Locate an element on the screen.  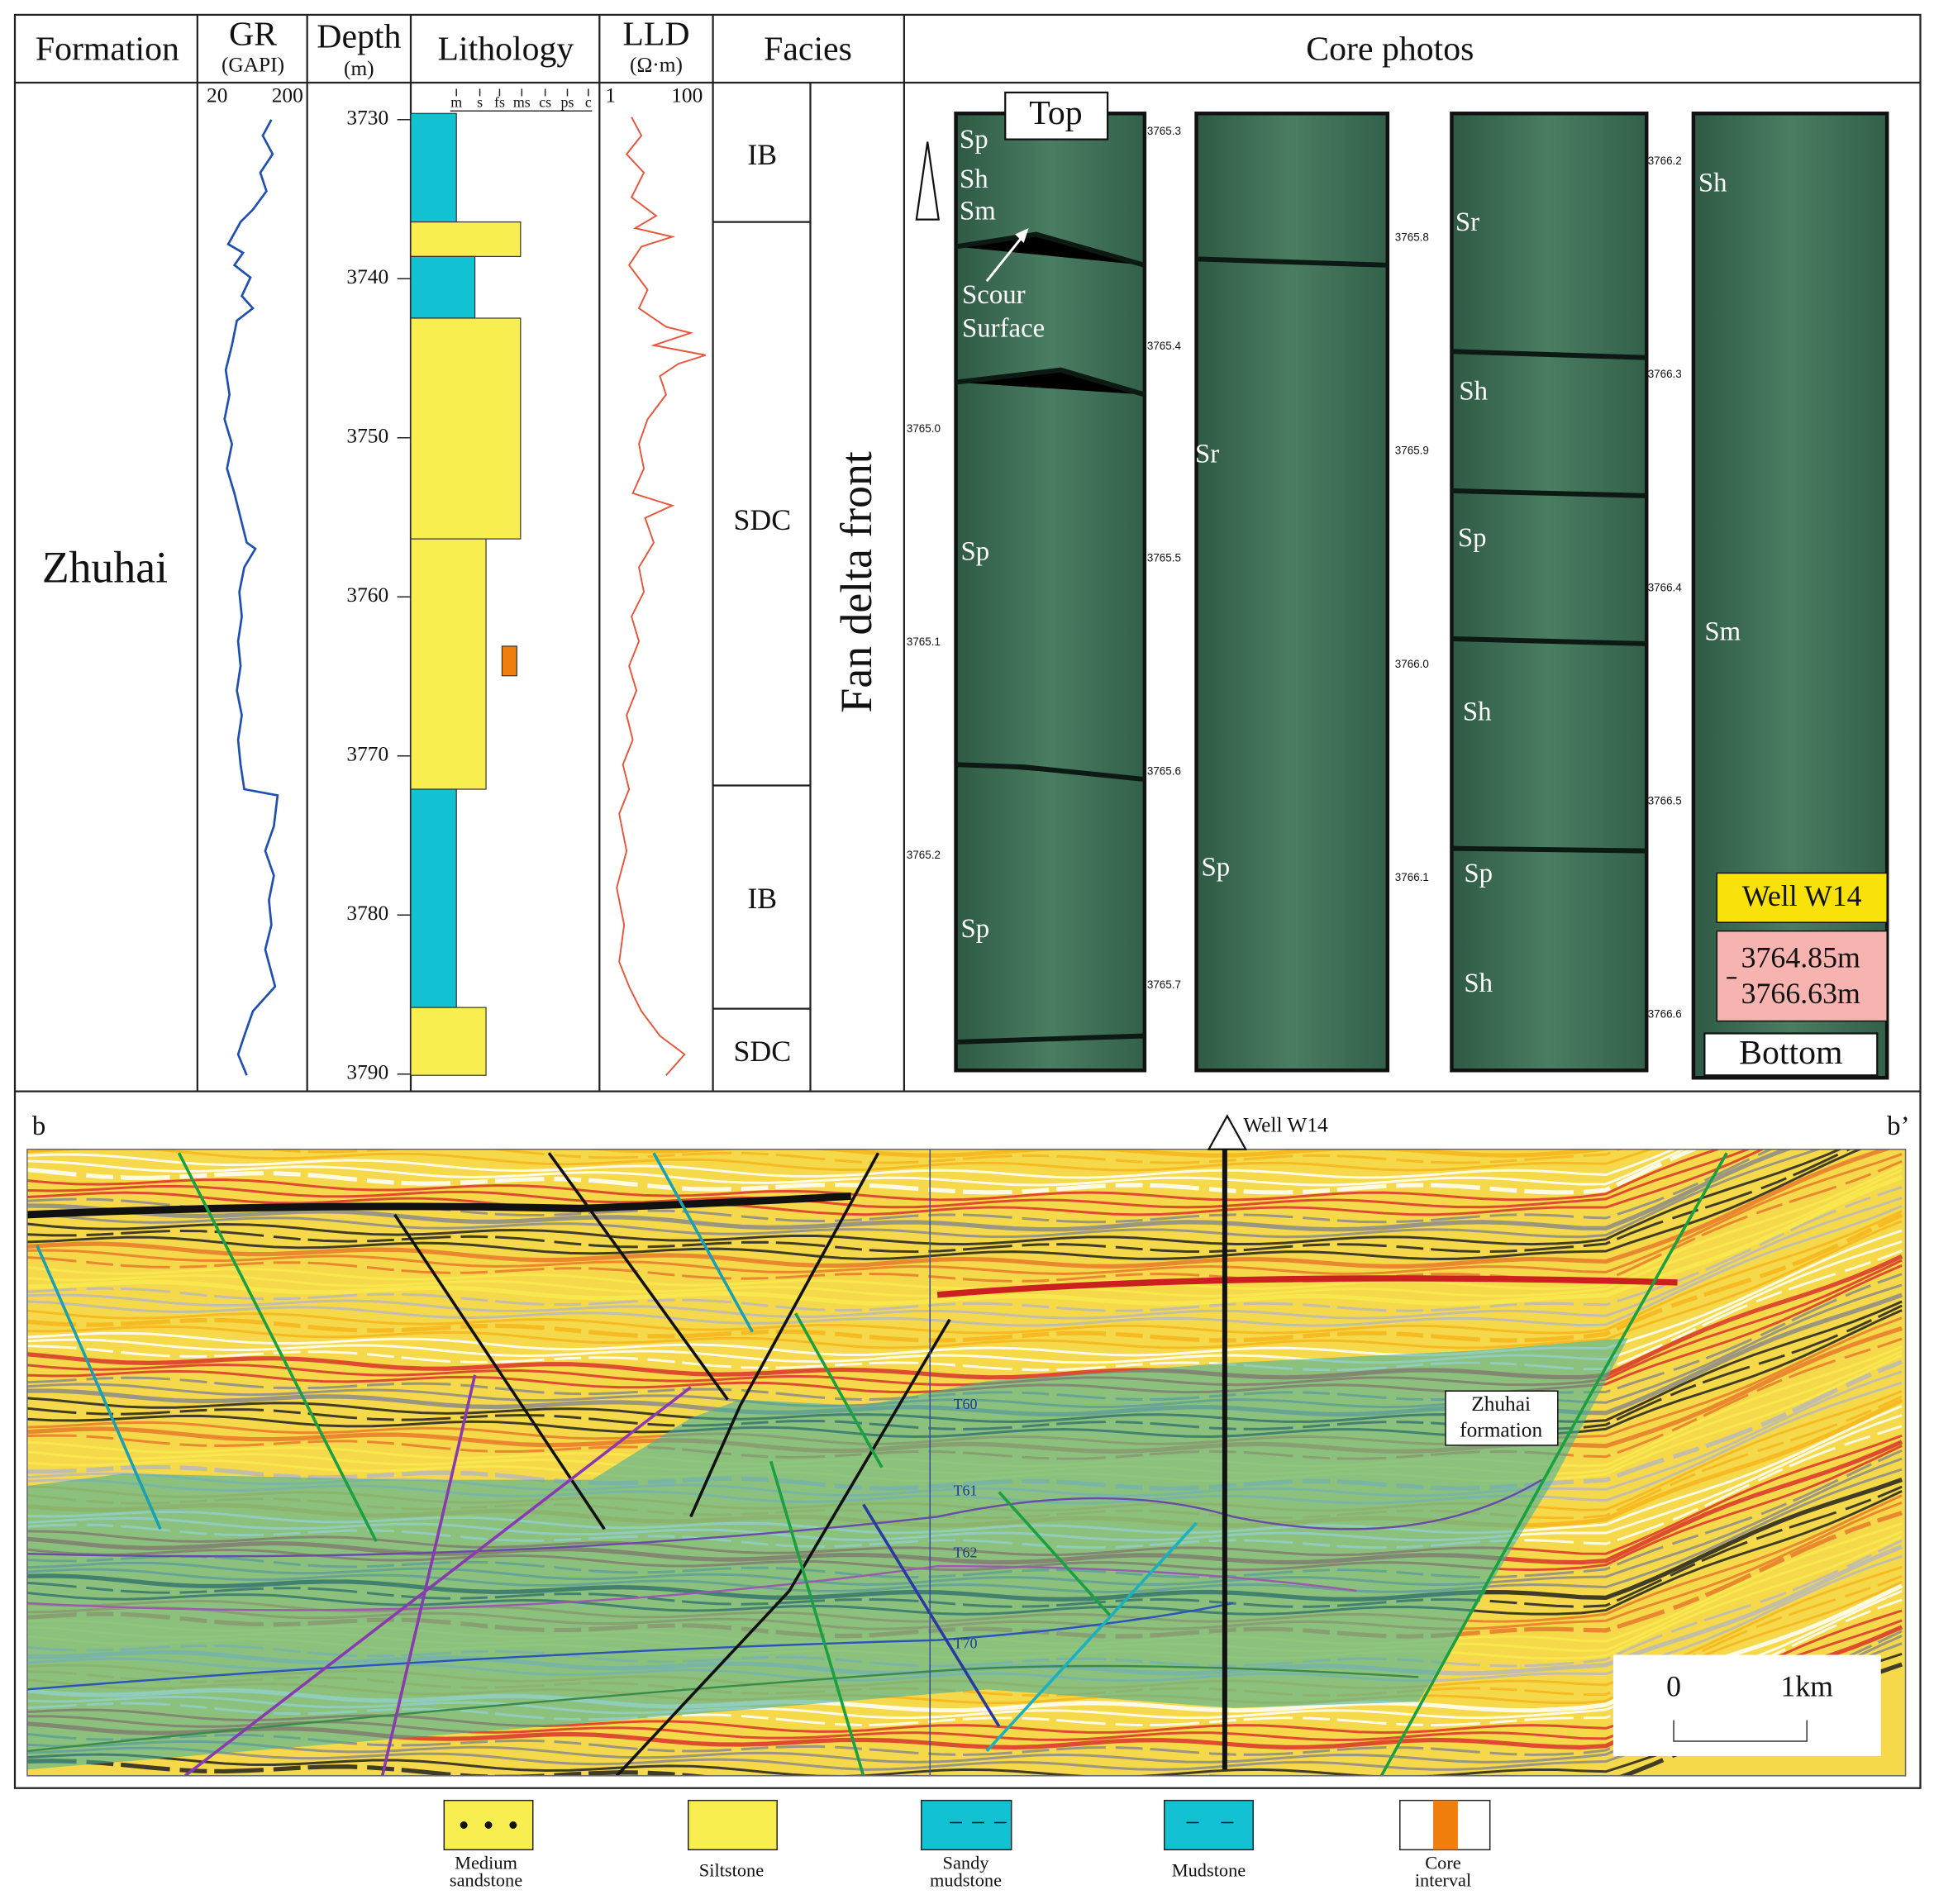
core-depth: 3766.4 is located at coordinates (1665, 587).